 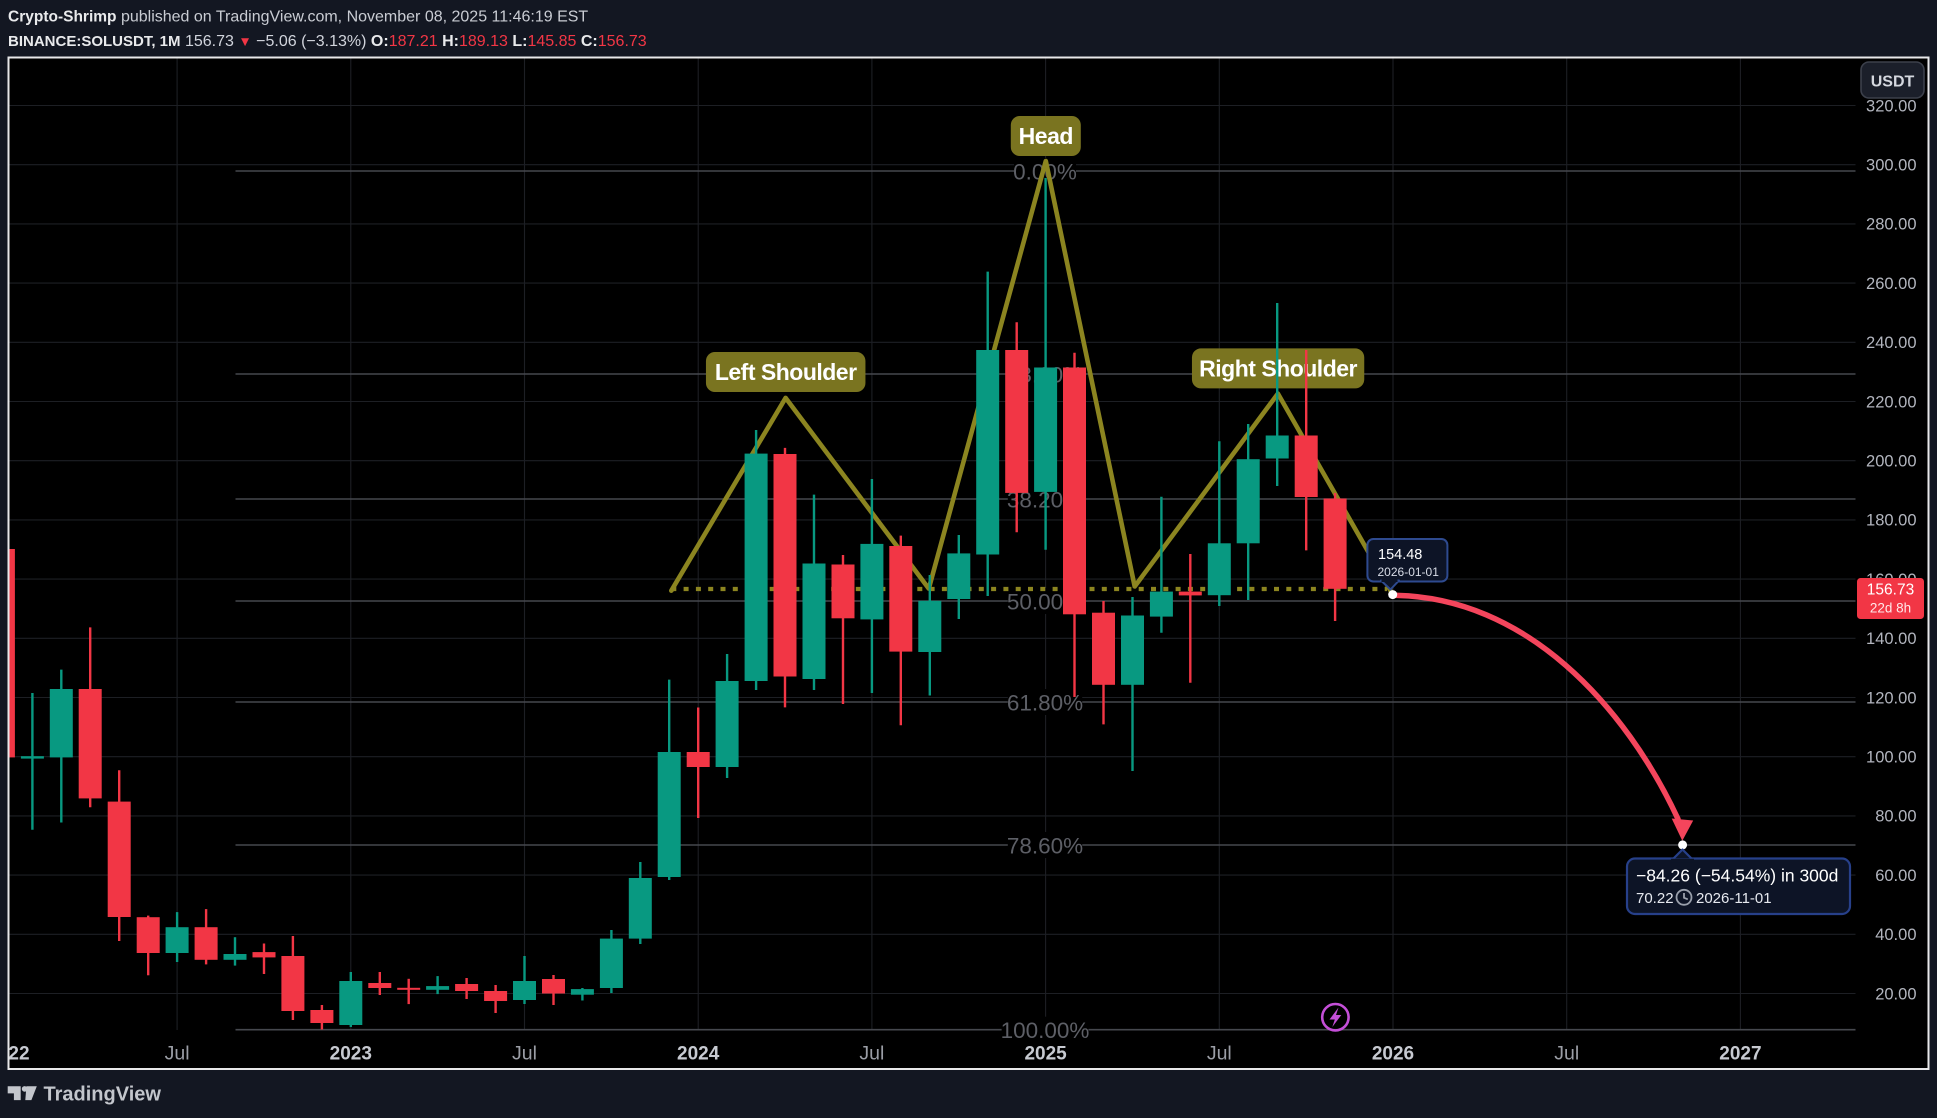 I want to click on svg-text: TradingView, so click(x=103, y=1095).